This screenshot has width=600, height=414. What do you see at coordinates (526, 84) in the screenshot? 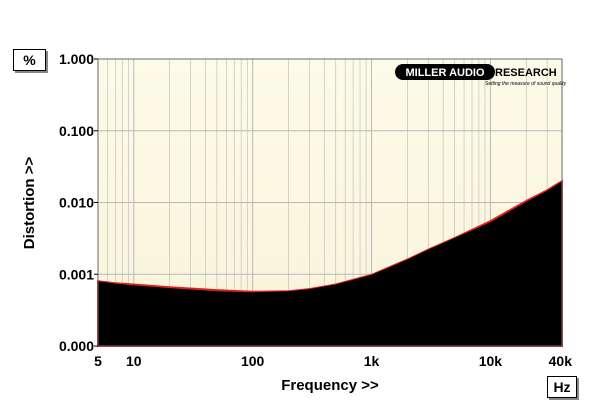
I see `logo-tagline: Setting the measure of sound quality` at bounding box center [526, 84].